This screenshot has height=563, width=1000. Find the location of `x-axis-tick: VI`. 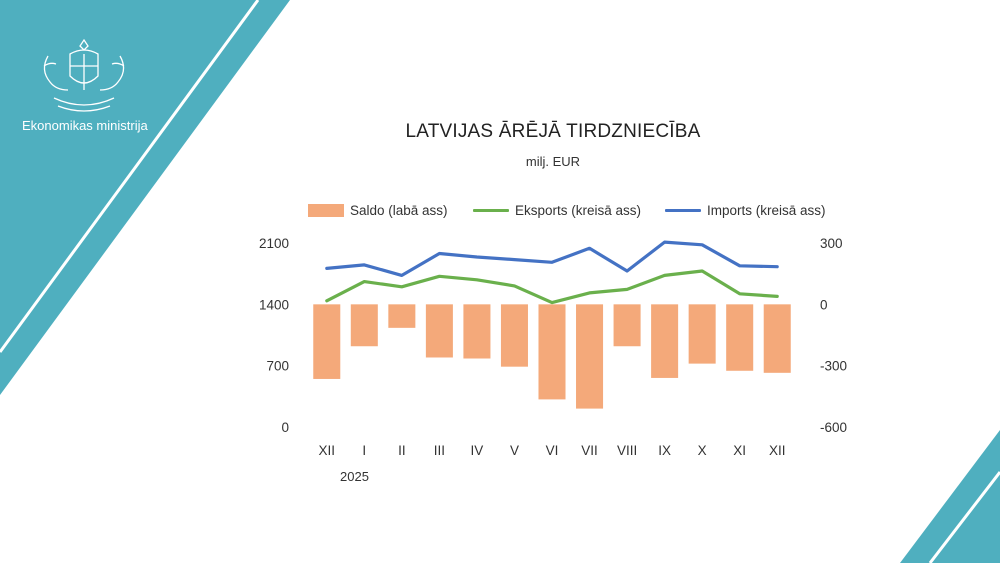

x-axis-tick: VI is located at coordinates (552, 450).